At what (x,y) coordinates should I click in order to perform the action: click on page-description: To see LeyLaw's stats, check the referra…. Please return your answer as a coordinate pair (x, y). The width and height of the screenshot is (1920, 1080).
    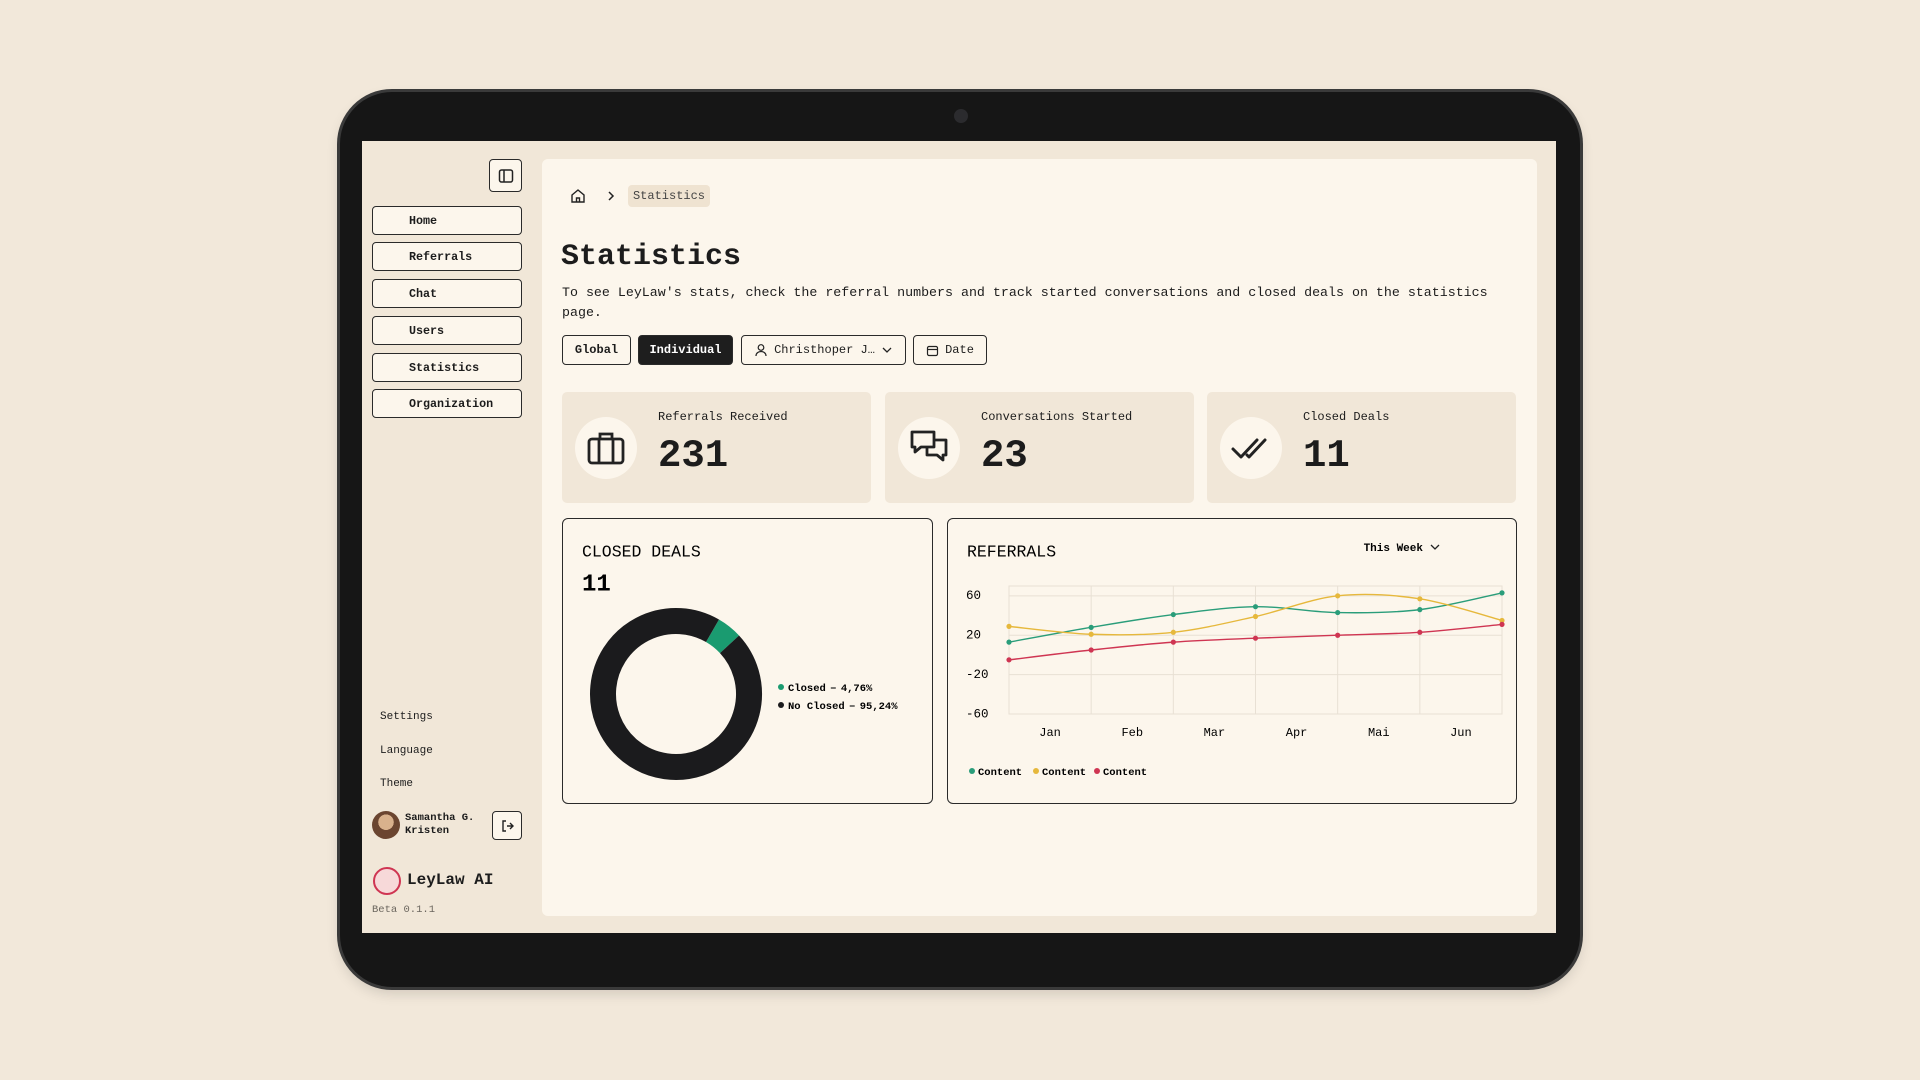
    Looking at the image, I should click on (1025, 302).